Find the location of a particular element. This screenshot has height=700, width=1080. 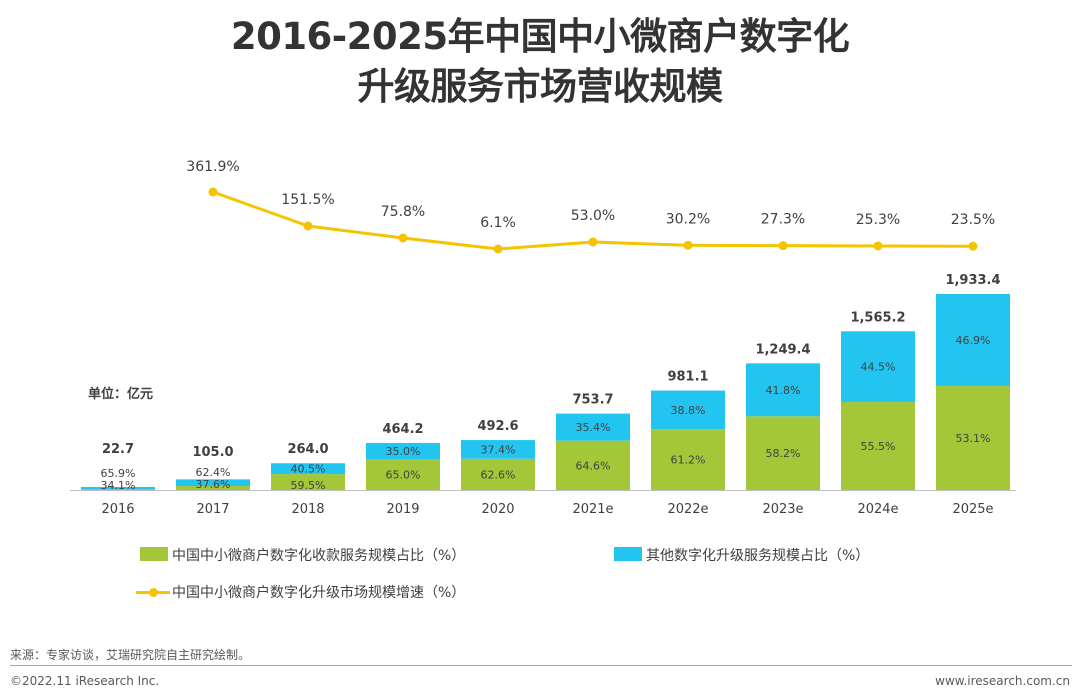

tick-label-2018: 2018 is located at coordinates (307, 509).